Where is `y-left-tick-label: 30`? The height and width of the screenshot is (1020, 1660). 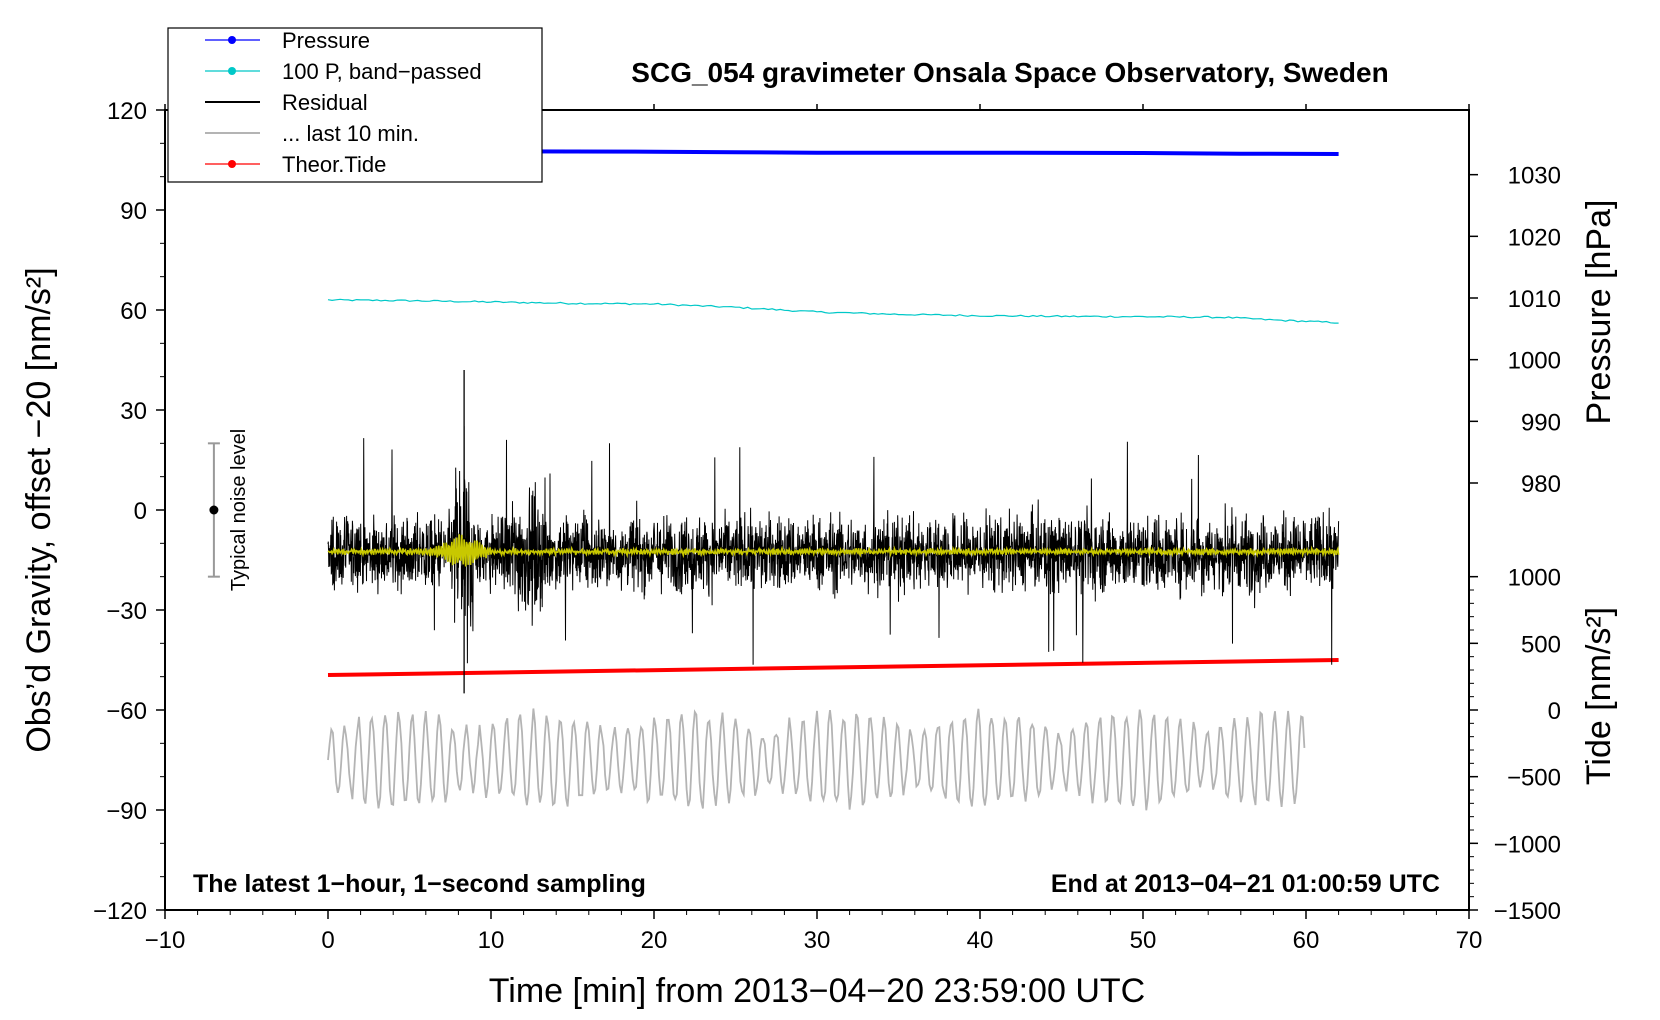
y-left-tick-label: 30 is located at coordinates (133, 411).